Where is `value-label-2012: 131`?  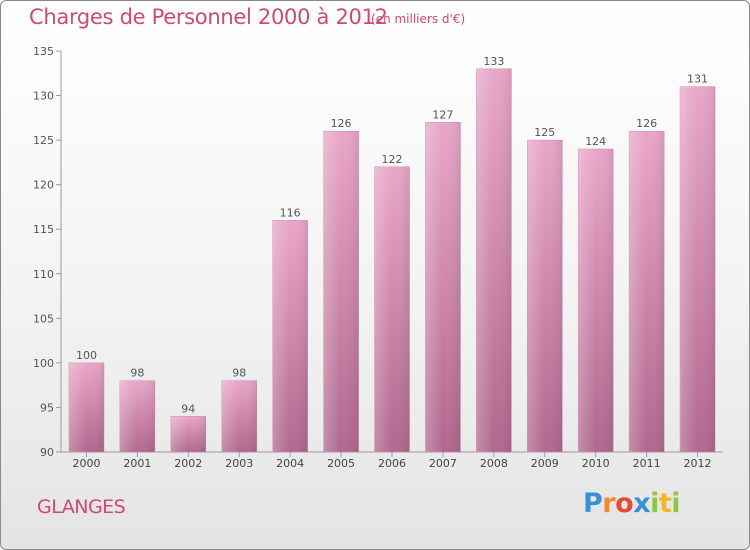
value-label-2012: 131 is located at coordinates (697, 79).